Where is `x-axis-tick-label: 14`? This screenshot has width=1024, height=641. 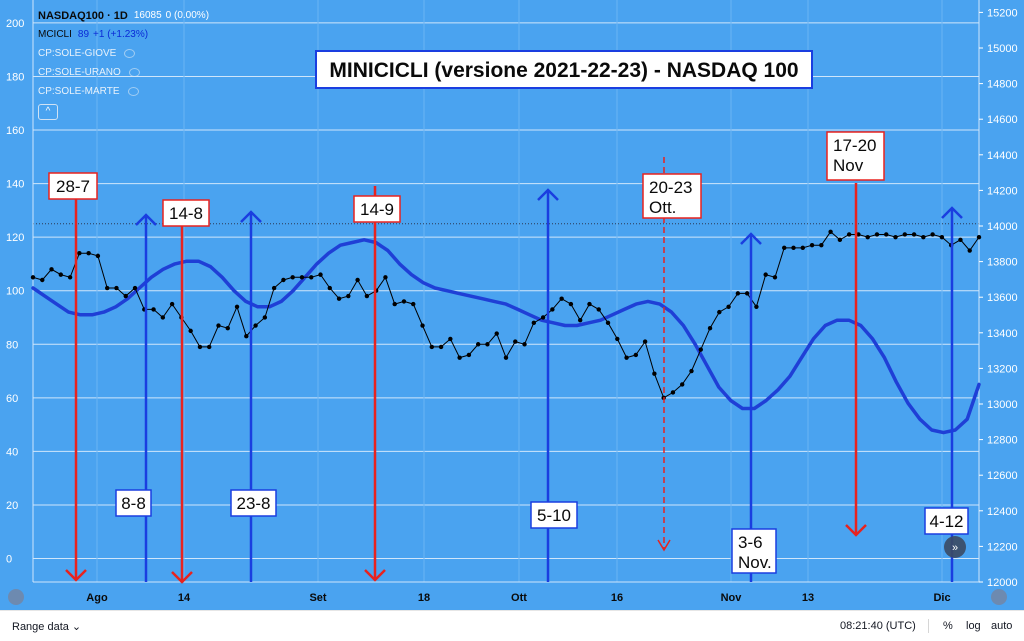 x-axis-tick-label: 14 is located at coordinates (184, 598).